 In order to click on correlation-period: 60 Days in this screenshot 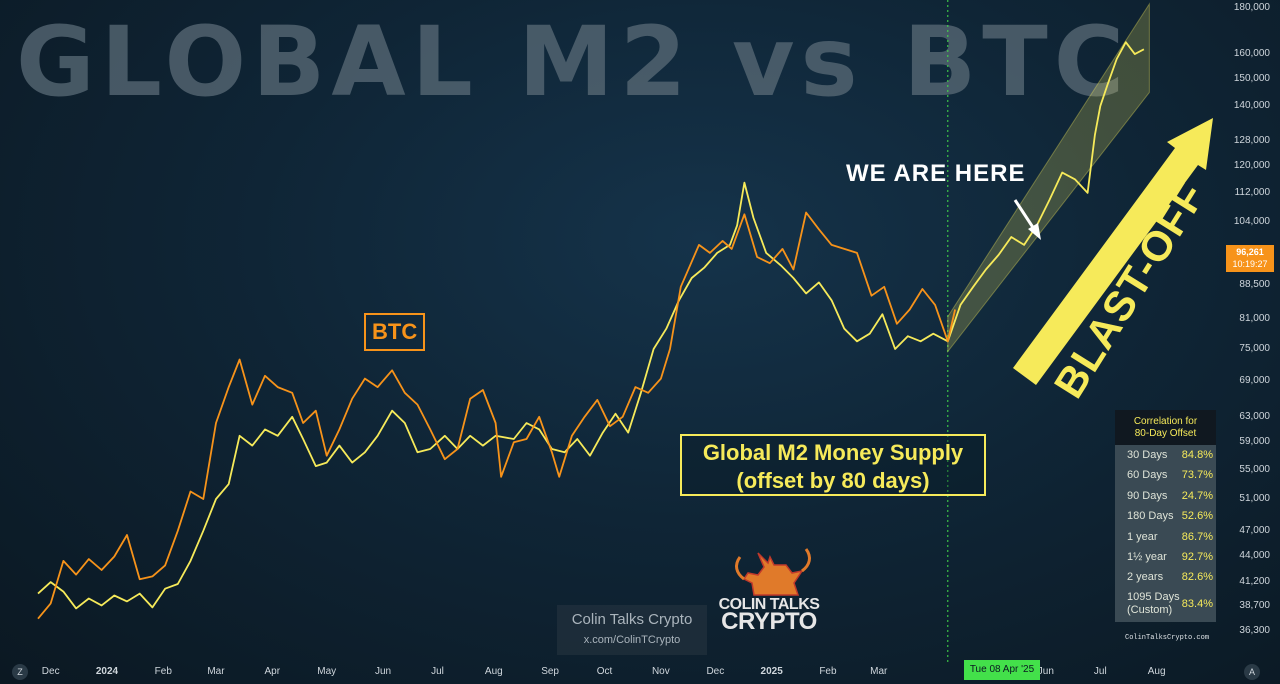, I will do `click(1147, 475)`.